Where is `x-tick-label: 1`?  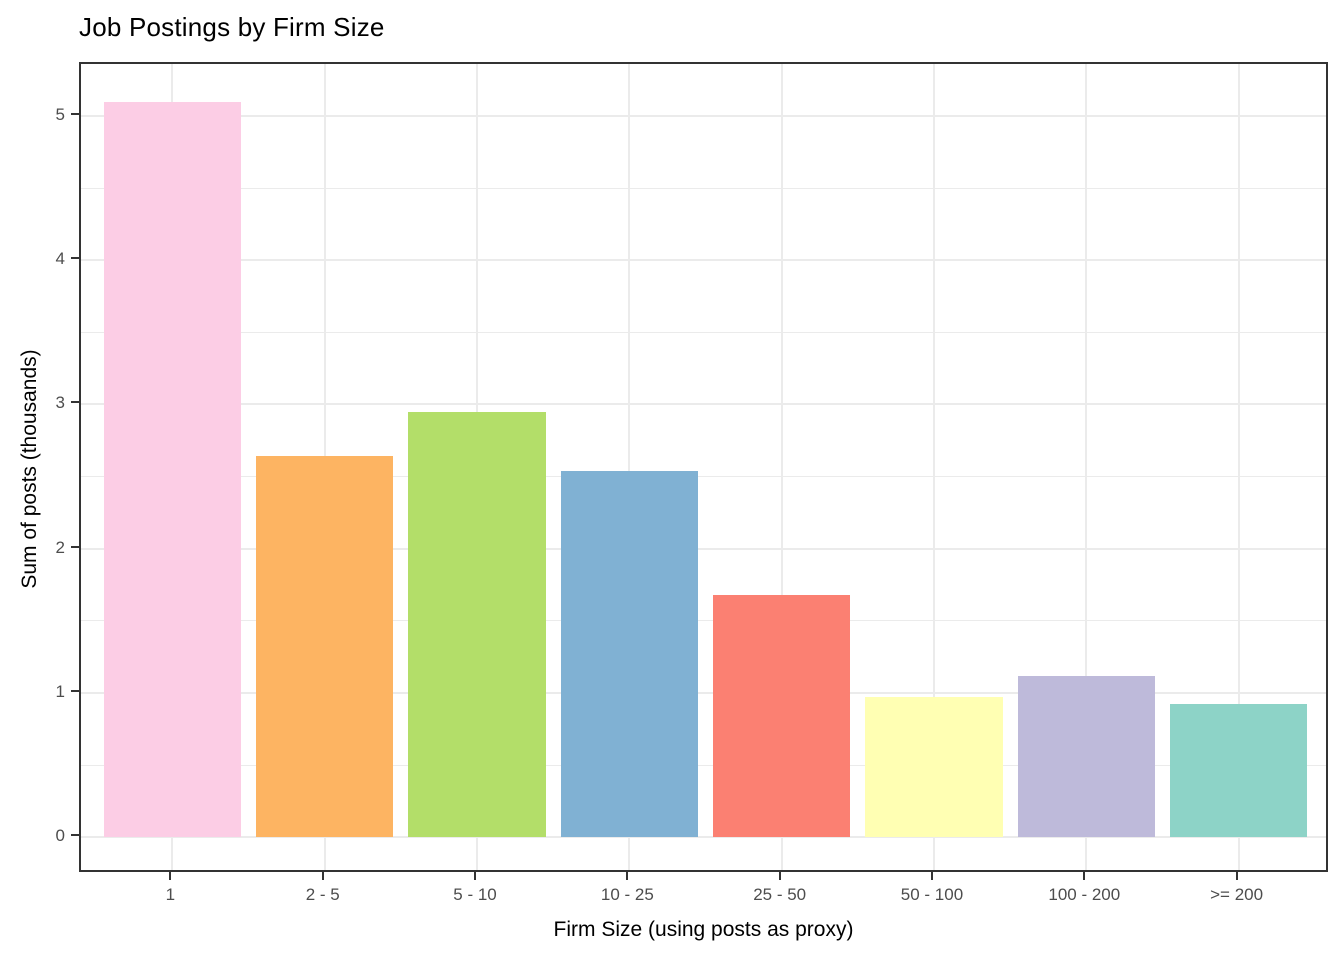
x-tick-label: 1 is located at coordinates (170, 894).